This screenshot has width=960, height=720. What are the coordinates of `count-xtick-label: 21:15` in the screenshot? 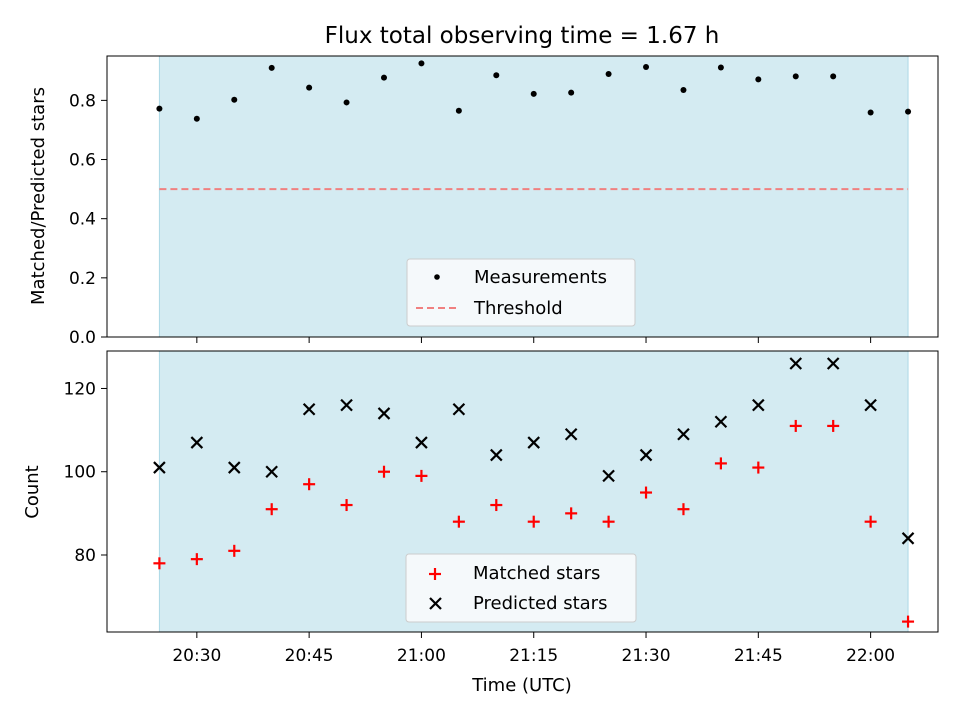 It's located at (533, 656).